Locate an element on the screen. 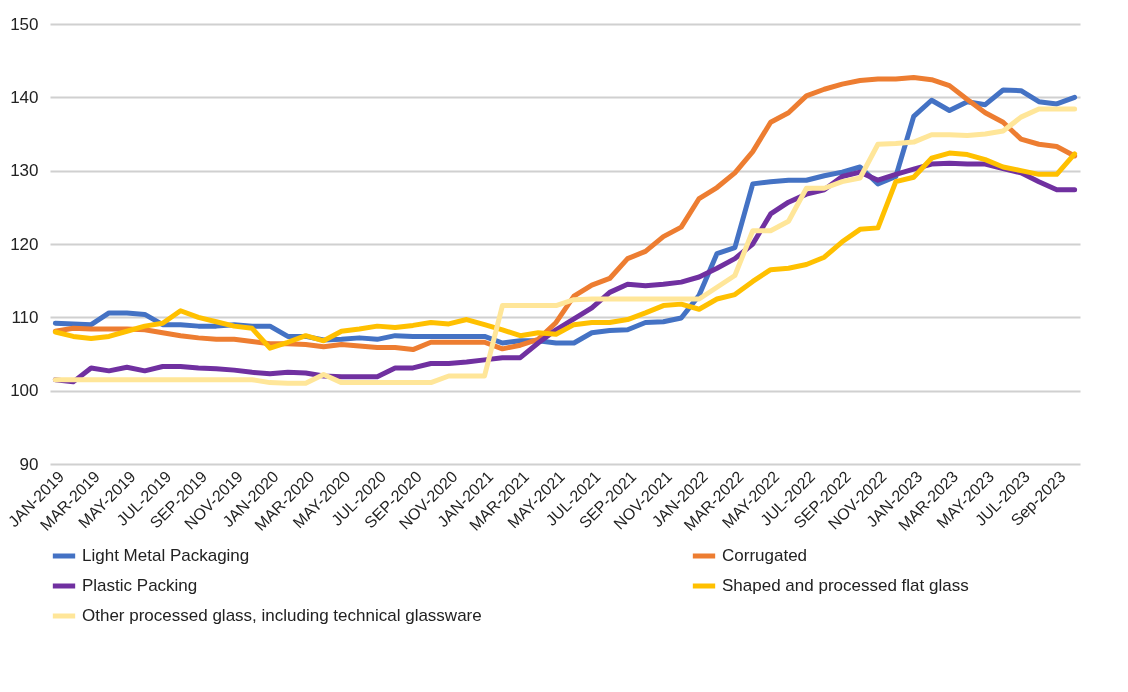  y-tick-label: 110 is located at coordinates (25, 317).